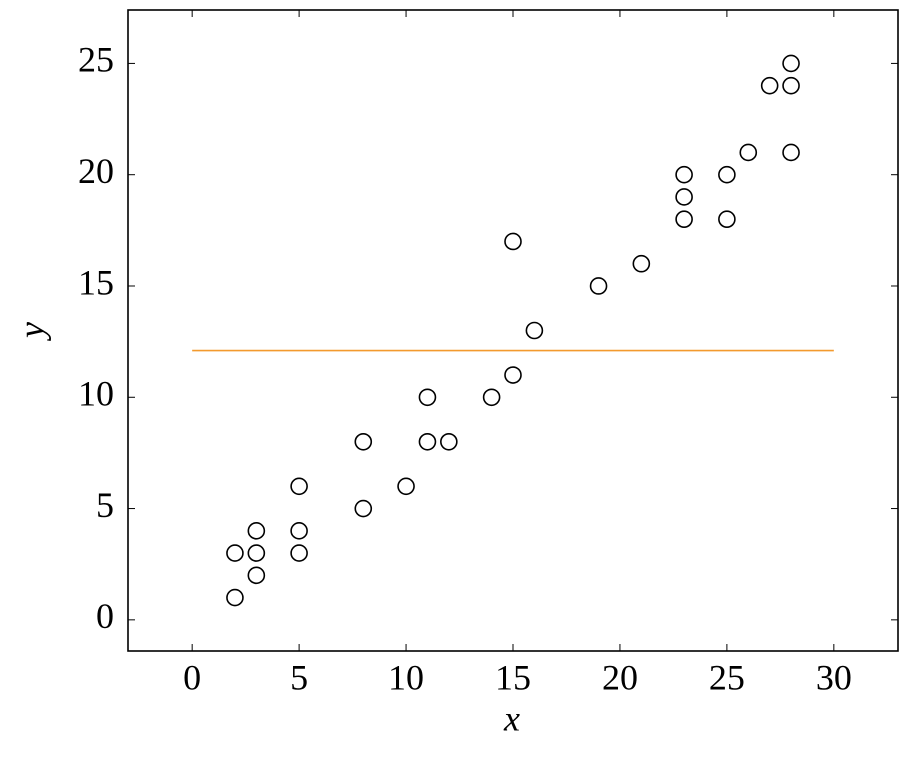  Describe the element at coordinates (105, 616) in the screenshot. I see `y-tick-label: 0` at that location.